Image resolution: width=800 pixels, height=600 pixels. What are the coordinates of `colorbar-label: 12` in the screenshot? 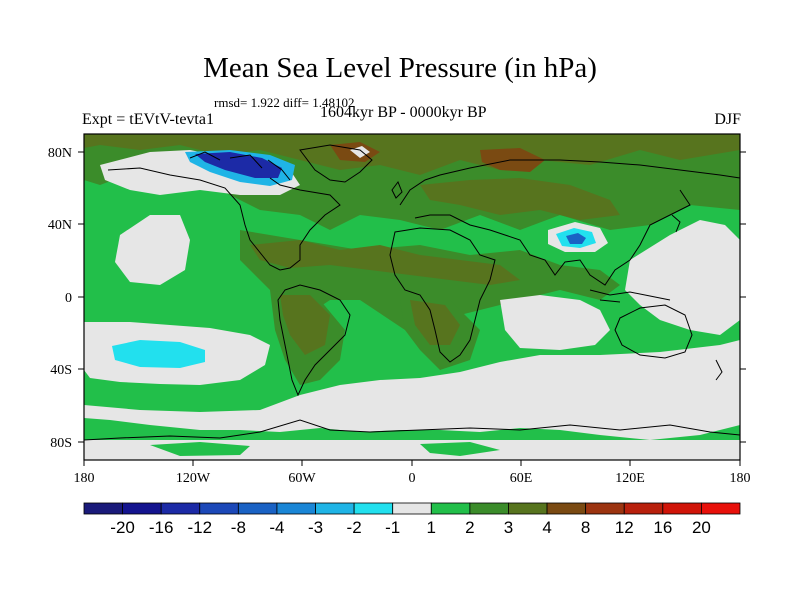 It's located at (624, 527).